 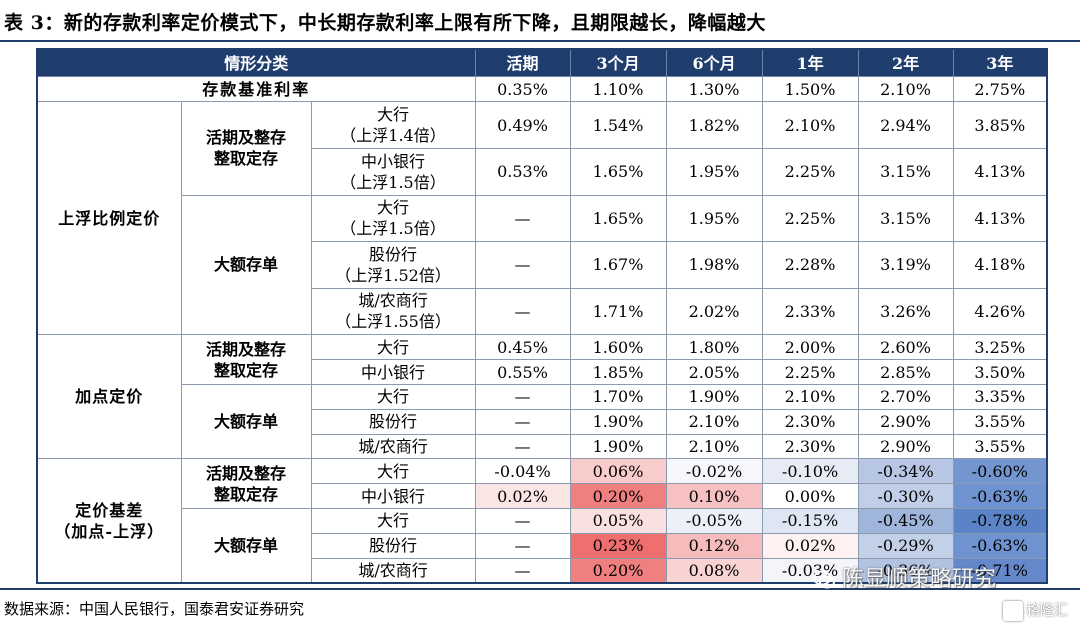 I want to click on value-cell: -0.71%, so click(x=1000, y=570).